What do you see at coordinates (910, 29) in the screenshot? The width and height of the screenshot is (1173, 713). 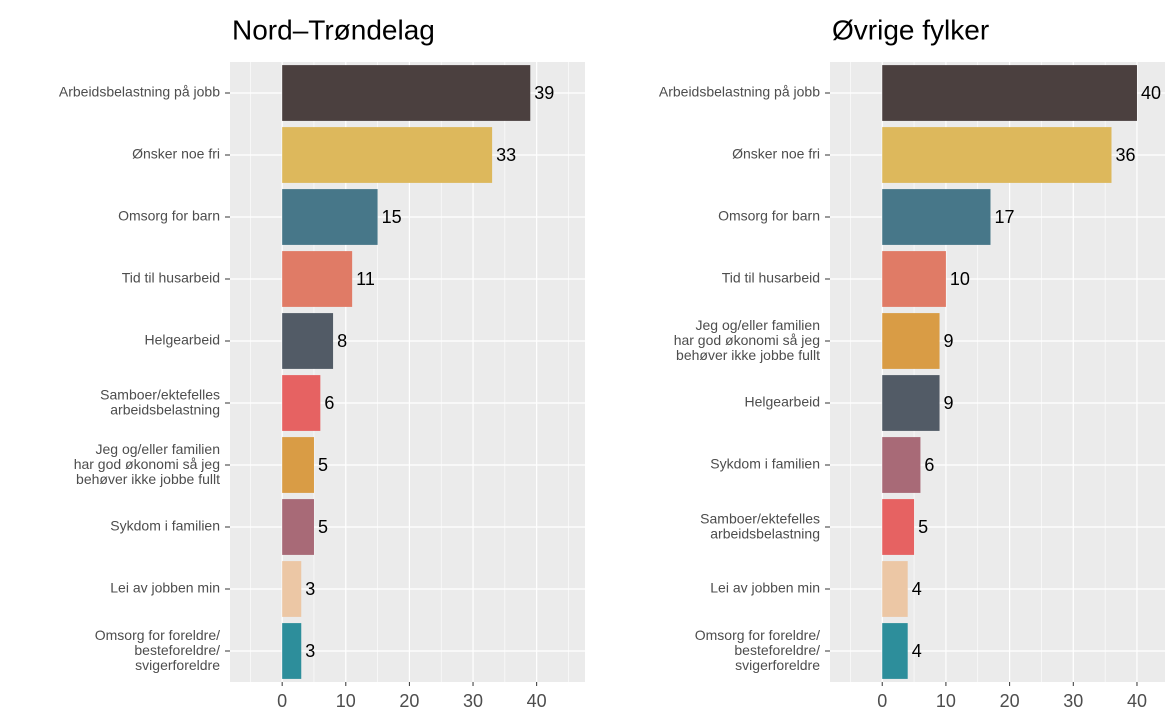 I see `chart-title: Øvrige fylker` at bounding box center [910, 29].